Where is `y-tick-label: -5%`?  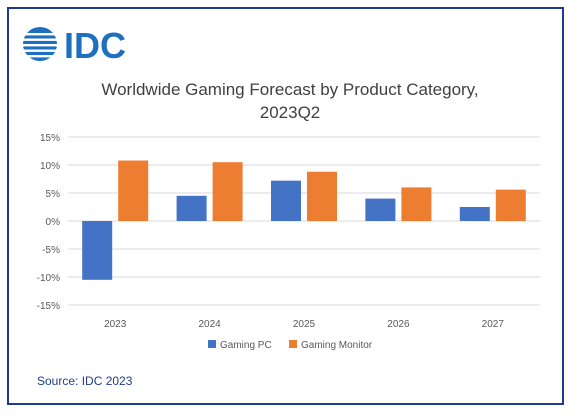
y-tick-label: -5% is located at coordinates (51, 250).